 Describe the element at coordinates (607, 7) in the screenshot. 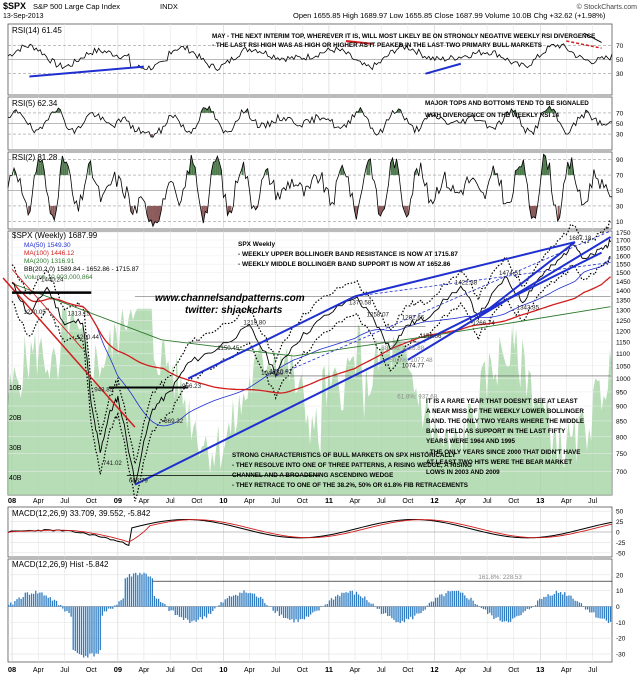

I see `credit: © StockCharts.com` at that location.